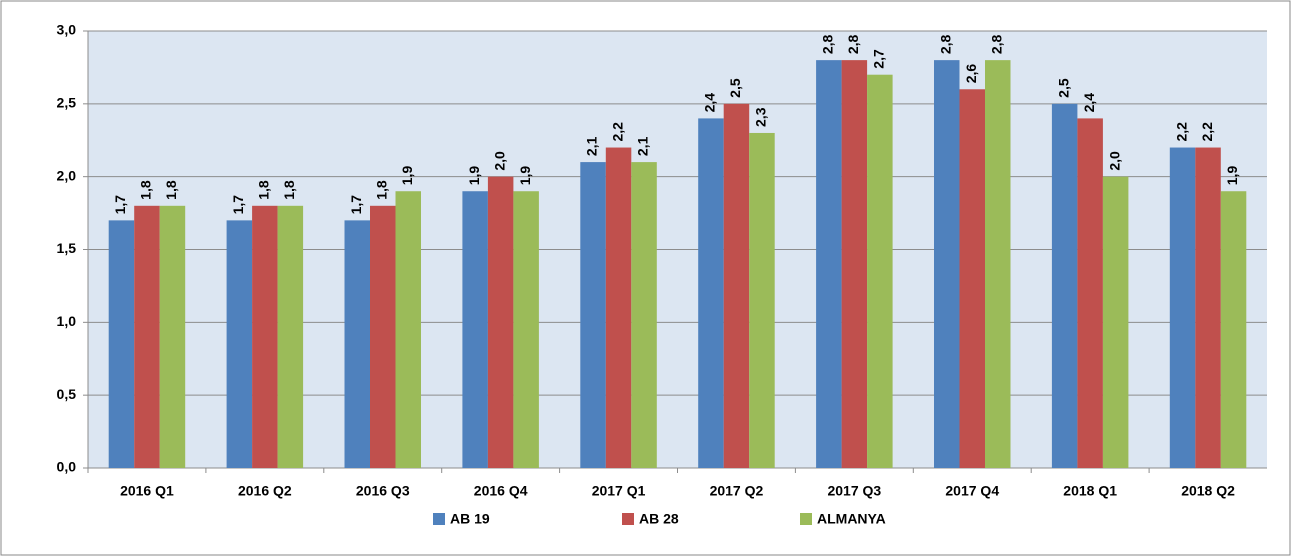  I want to click on x-tick-label: 2016 Q1, so click(147, 491).